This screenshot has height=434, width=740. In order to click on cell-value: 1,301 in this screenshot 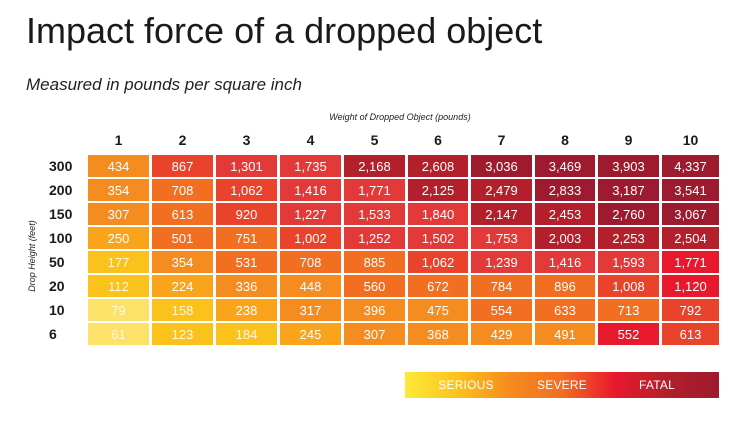, I will do `click(246, 166)`.